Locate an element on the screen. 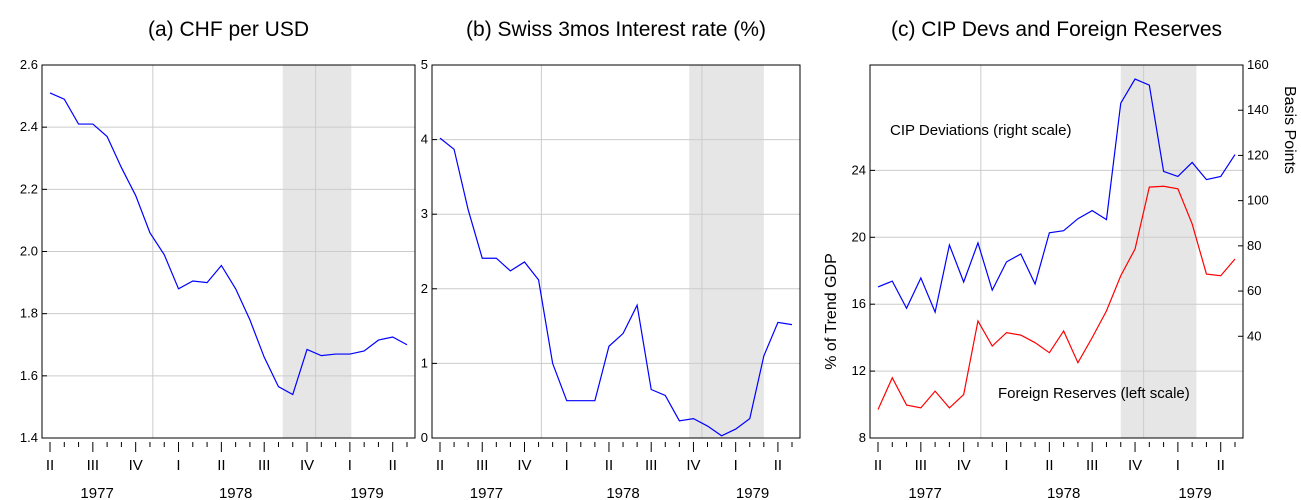 The image size is (1301, 500). y-tick-label: 2.4 is located at coordinates (29, 126).